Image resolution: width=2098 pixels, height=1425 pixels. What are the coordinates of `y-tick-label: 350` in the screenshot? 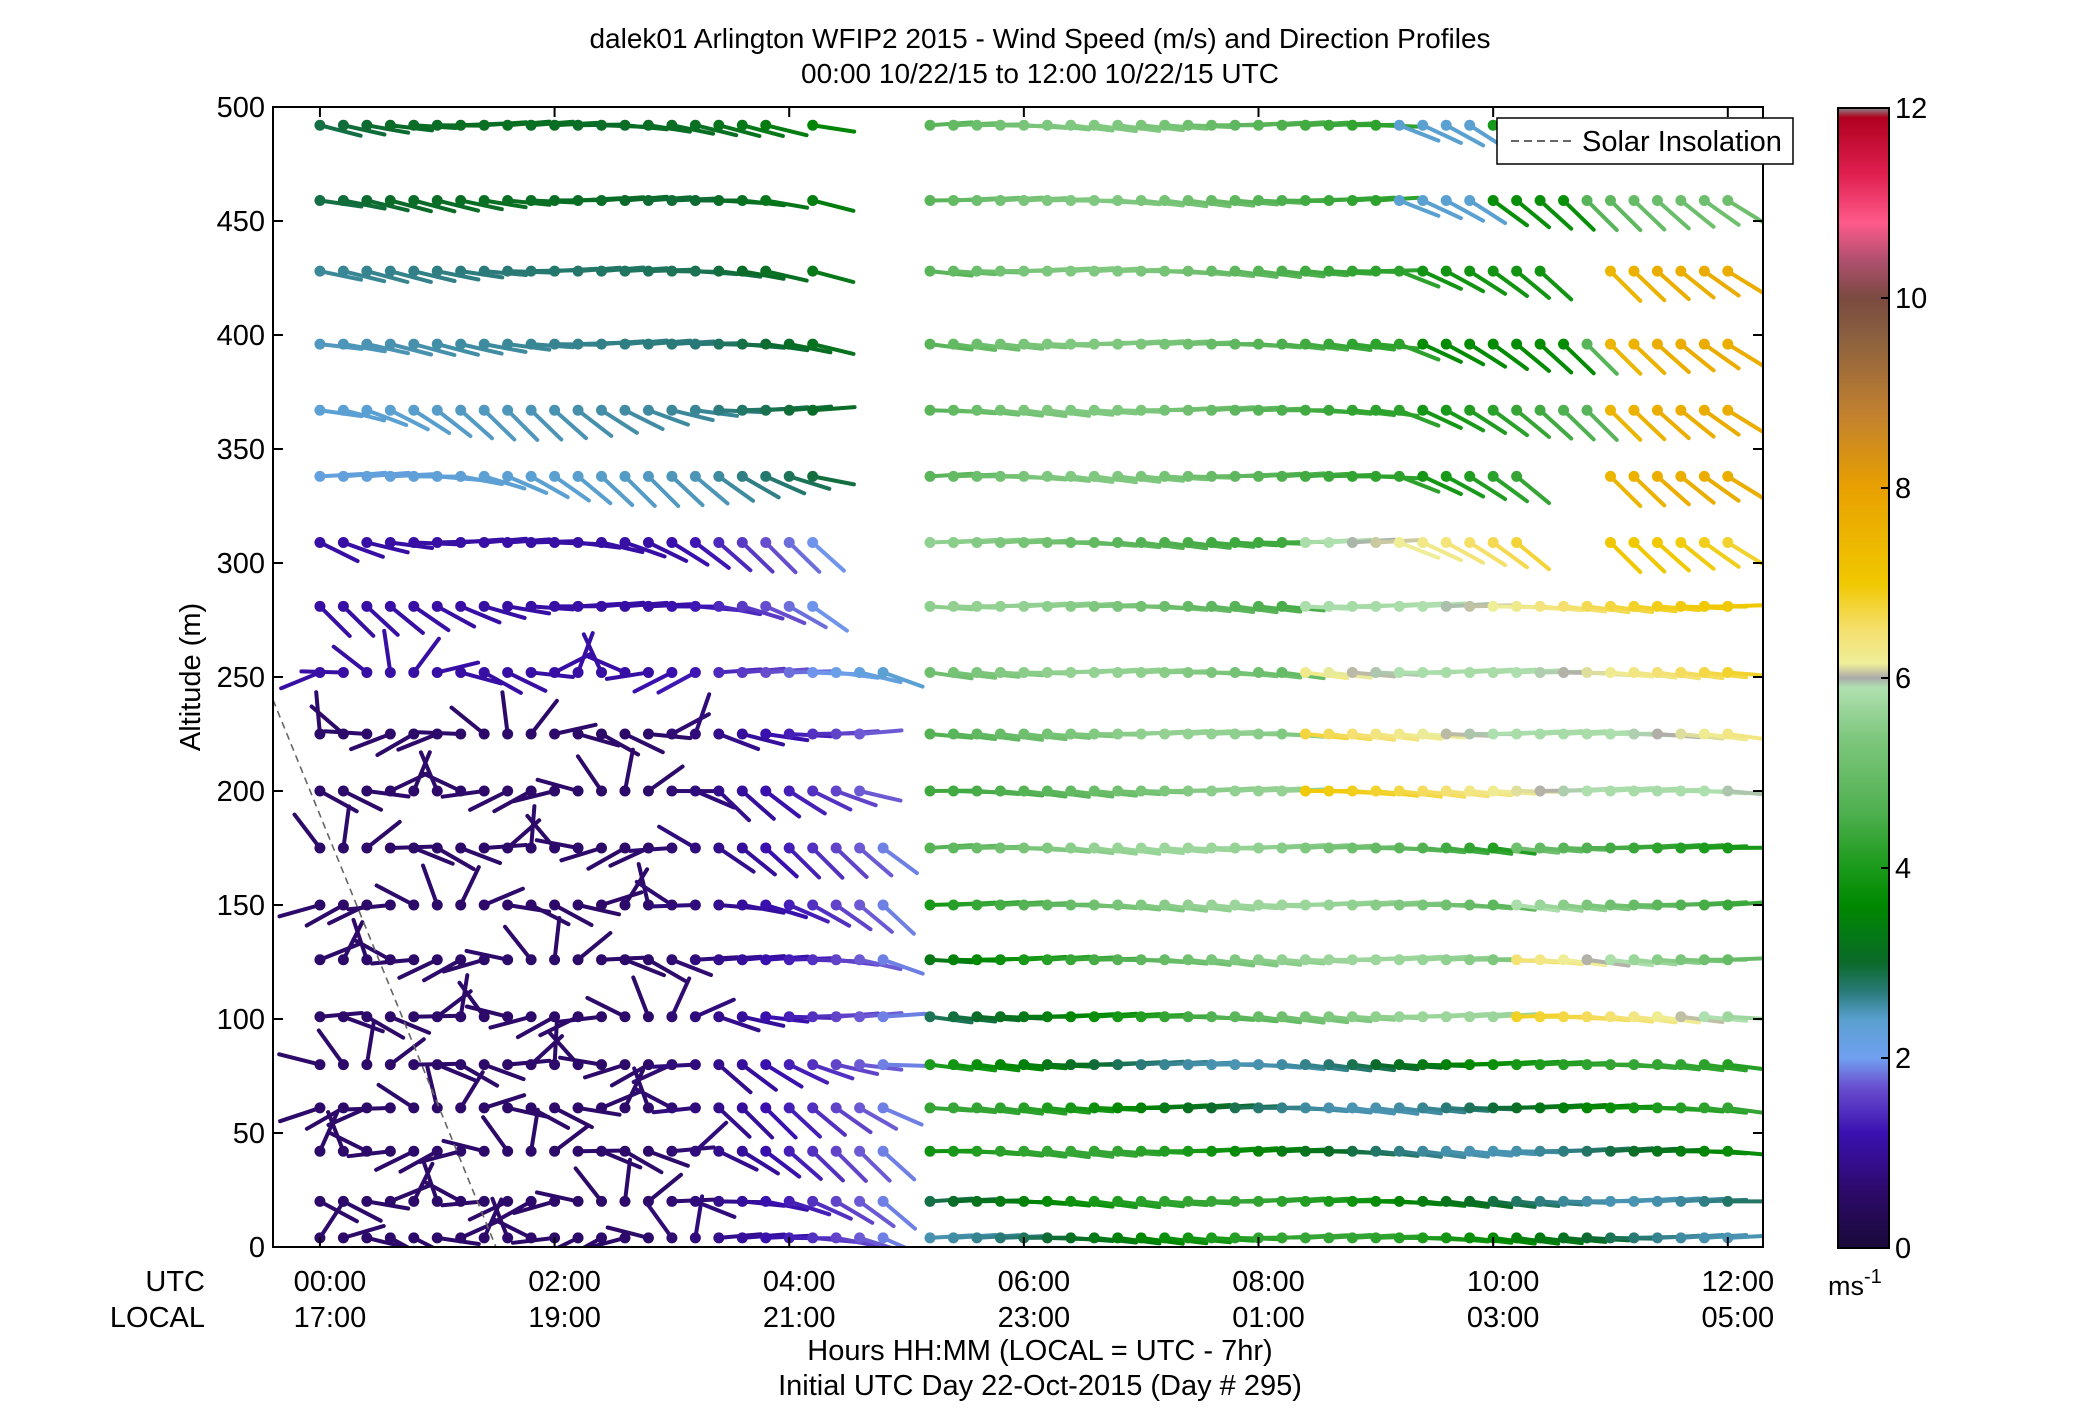 It's located at (241, 450).